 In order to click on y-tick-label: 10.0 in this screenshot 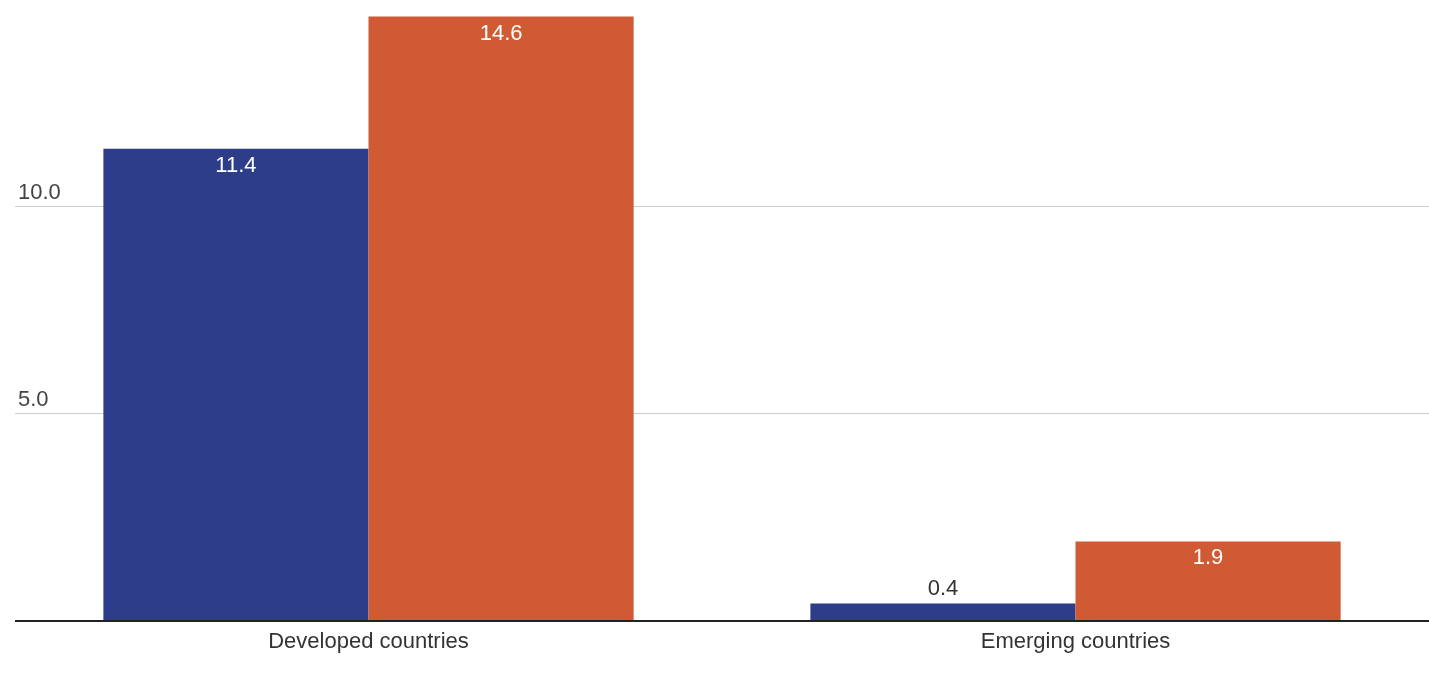, I will do `click(39, 191)`.